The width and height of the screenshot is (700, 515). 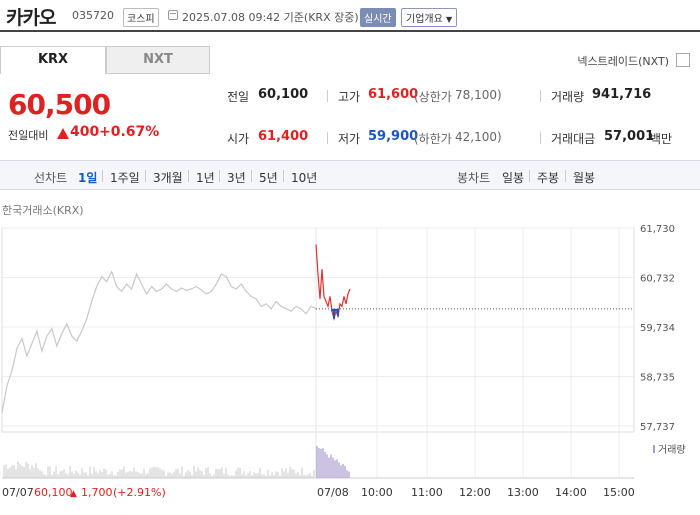 I want to click on period-bar: 선차트 1일 1주일 3개월 1년 3년 5년 10년 봉차트 일봉 주봉 월봉, so click(x=350, y=175).